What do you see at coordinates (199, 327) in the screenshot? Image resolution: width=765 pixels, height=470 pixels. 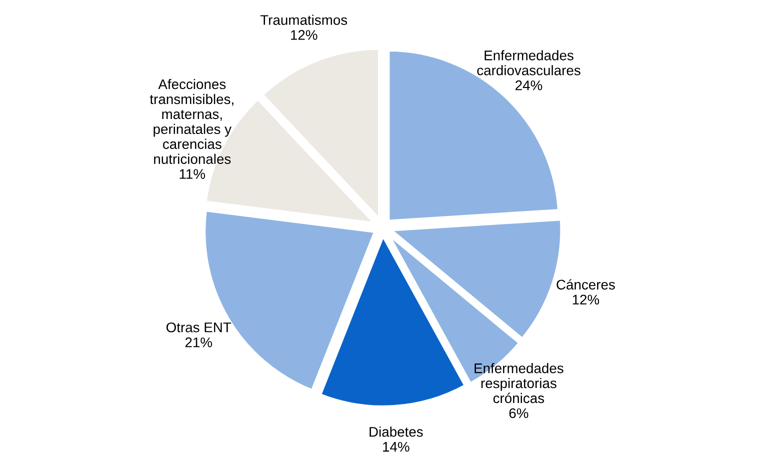 I see `slice-label: Otras ENT` at bounding box center [199, 327].